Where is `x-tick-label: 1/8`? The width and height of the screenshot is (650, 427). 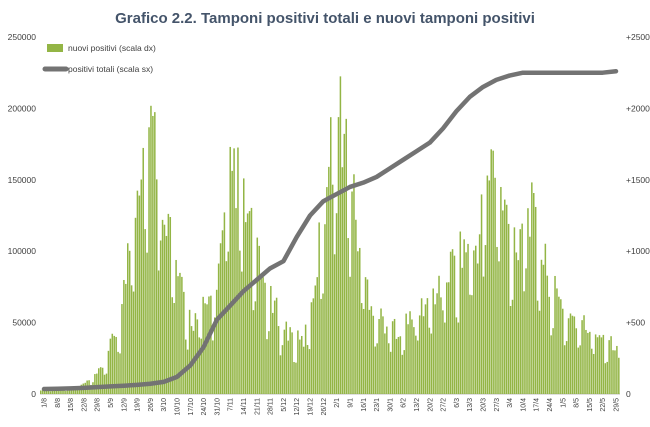 x-tick-label: 1/8 is located at coordinates (45, 403).